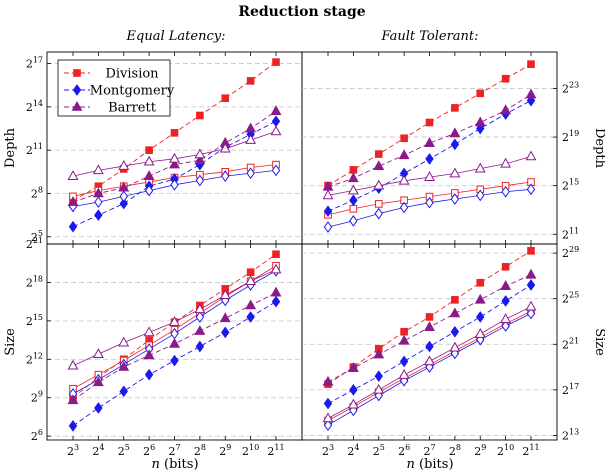 This screenshot has height=476, width=605. I want to click on y-tick-label: 212, so click(34, 358).